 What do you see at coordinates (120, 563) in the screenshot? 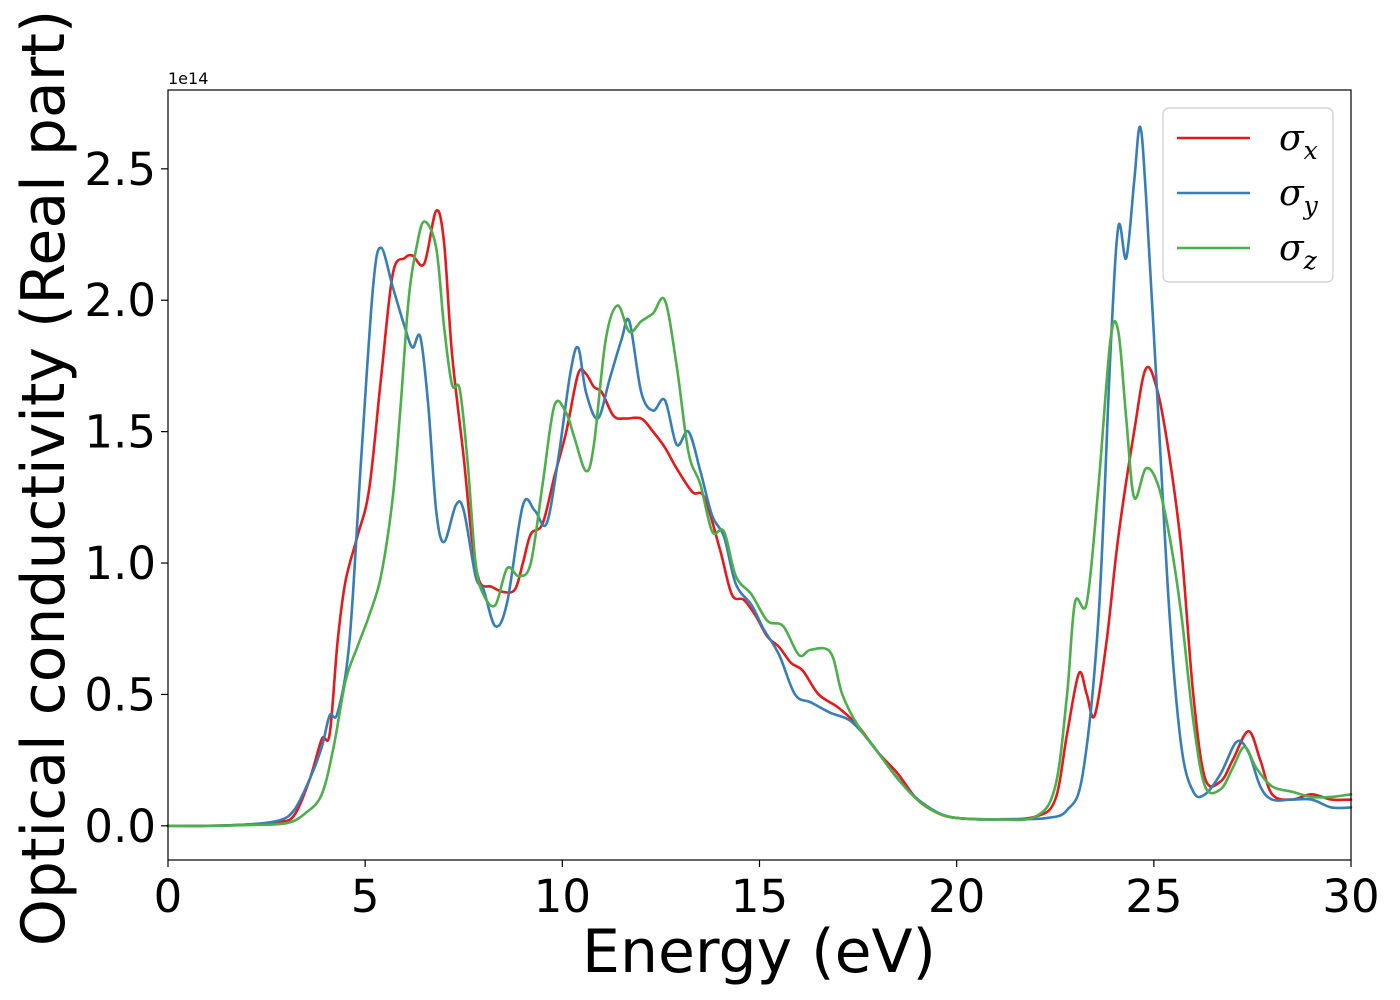
I see `y-tick-label: 1.0` at bounding box center [120, 563].